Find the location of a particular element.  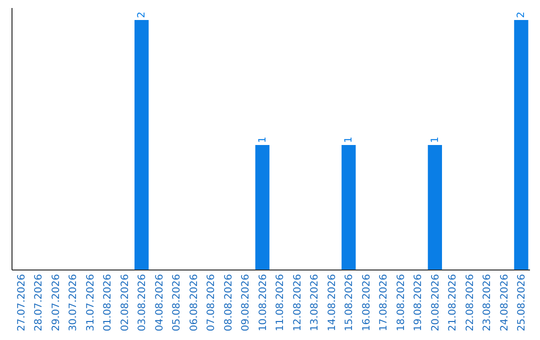

x-tick-label: 18.08.2026 is located at coordinates (401, 303).